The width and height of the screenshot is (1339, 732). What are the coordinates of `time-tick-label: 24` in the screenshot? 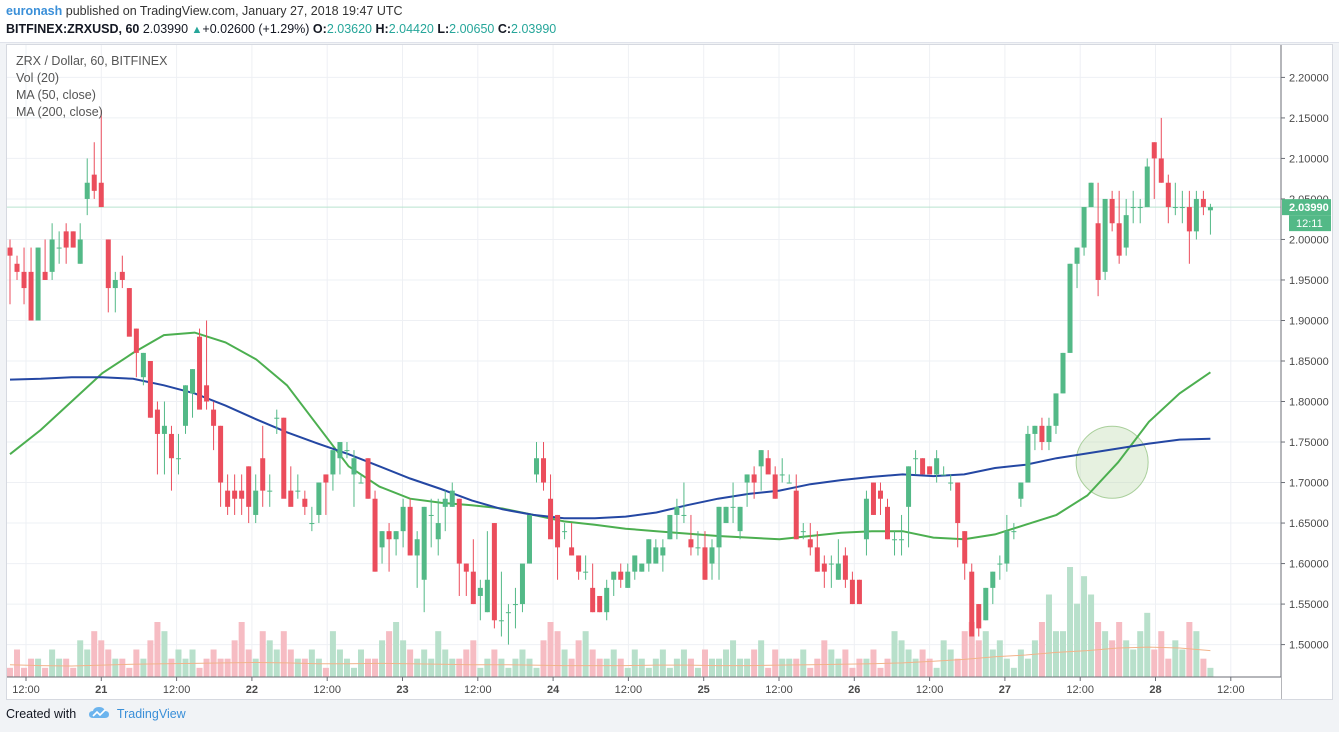 It's located at (553, 690).